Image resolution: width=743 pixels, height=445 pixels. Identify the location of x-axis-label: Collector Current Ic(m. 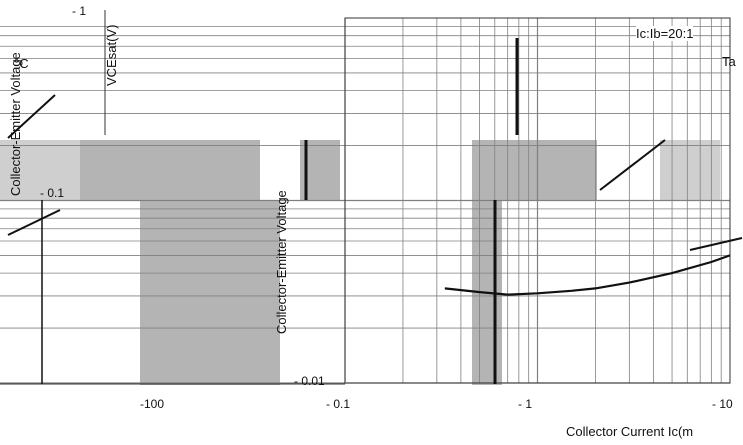
(630, 431).